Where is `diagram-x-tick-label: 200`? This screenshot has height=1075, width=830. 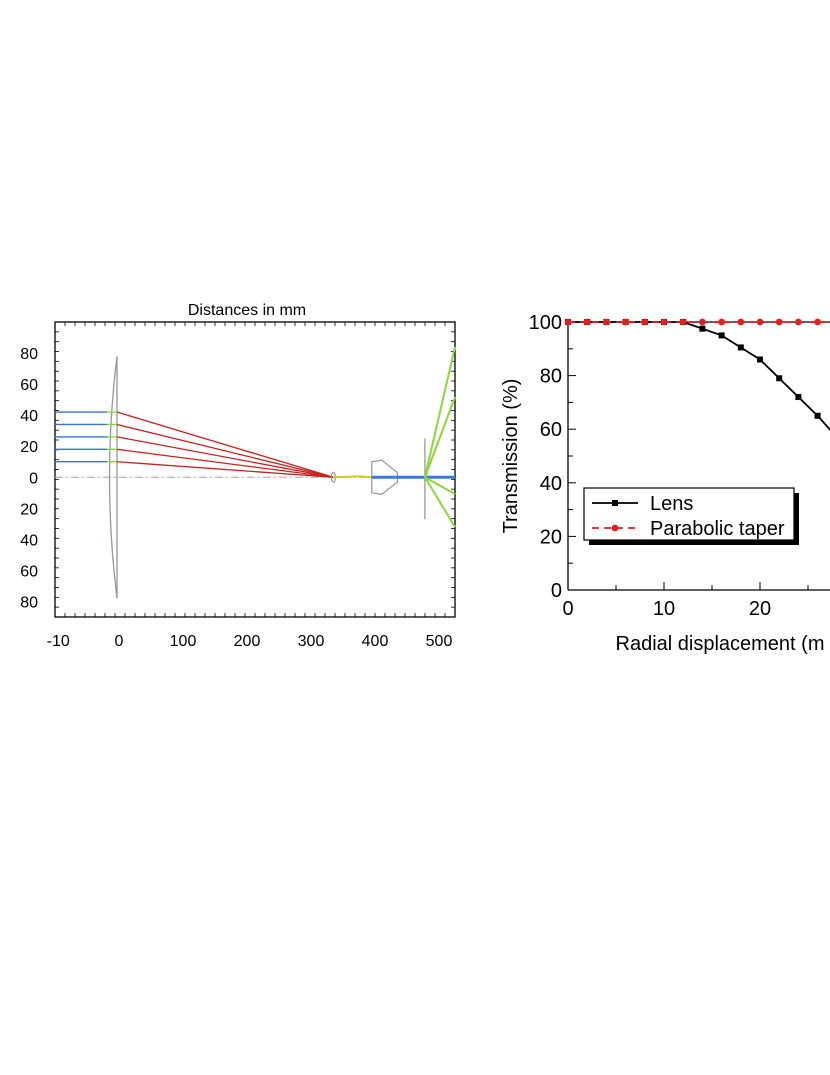
diagram-x-tick-label: 200 is located at coordinates (247, 641).